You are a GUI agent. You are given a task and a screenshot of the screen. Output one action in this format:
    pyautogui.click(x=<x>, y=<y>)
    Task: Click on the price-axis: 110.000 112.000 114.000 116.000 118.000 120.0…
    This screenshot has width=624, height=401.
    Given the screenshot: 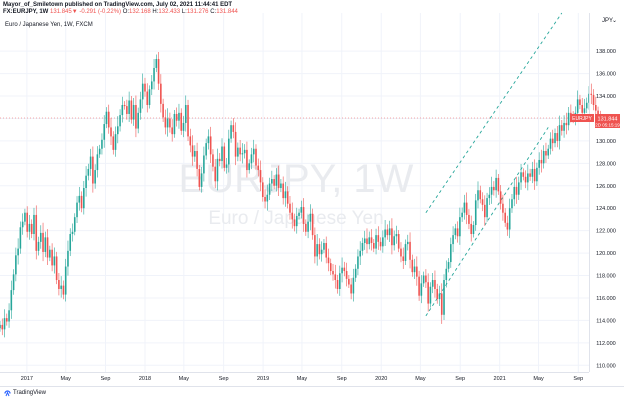 What is the action you would take?
    pyautogui.click(x=606, y=209)
    